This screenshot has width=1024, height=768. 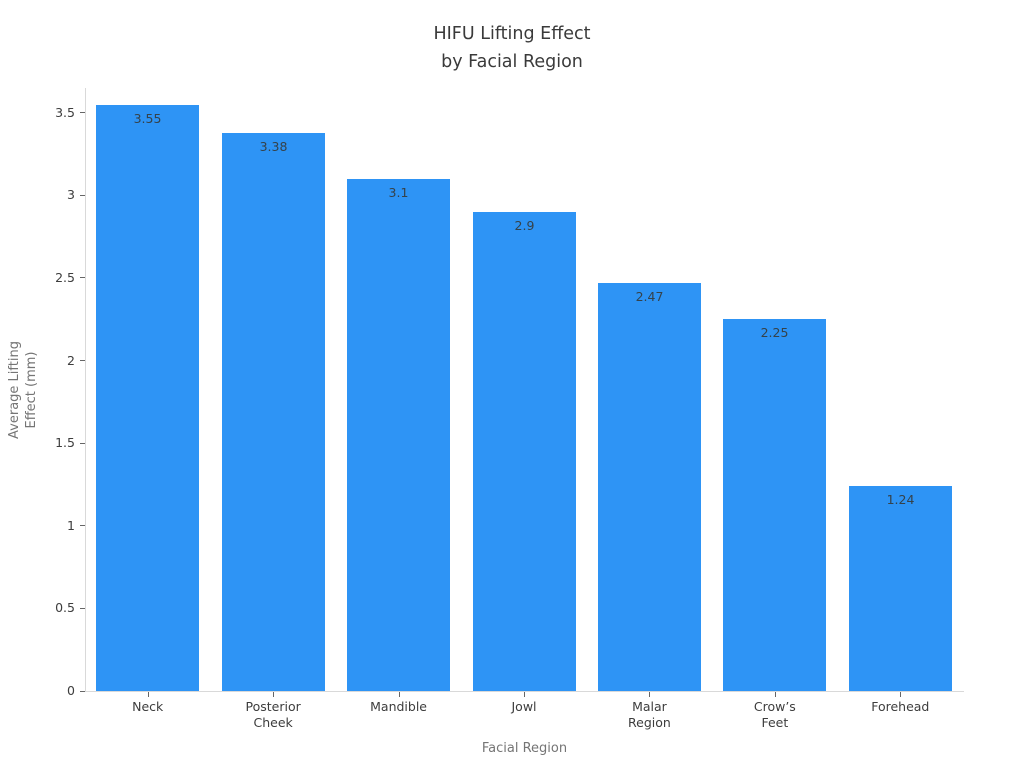 What do you see at coordinates (775, 722) in the screenshot?
I see `x-tick-label-line: Feet` at bounding box center [775, 722].